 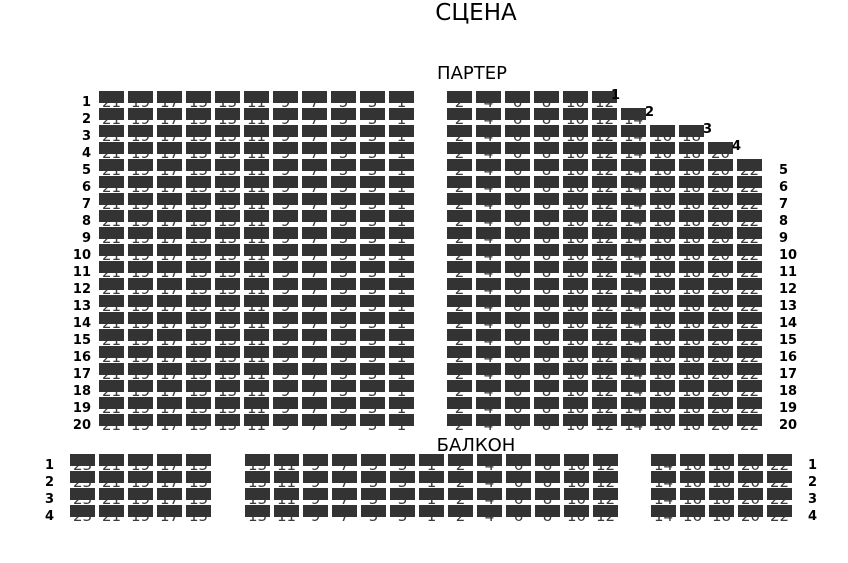 What do you see at coordinates (460, 463) in the screenshot?
I see `balcony-seat: 2` at bounding box center [460, 463].